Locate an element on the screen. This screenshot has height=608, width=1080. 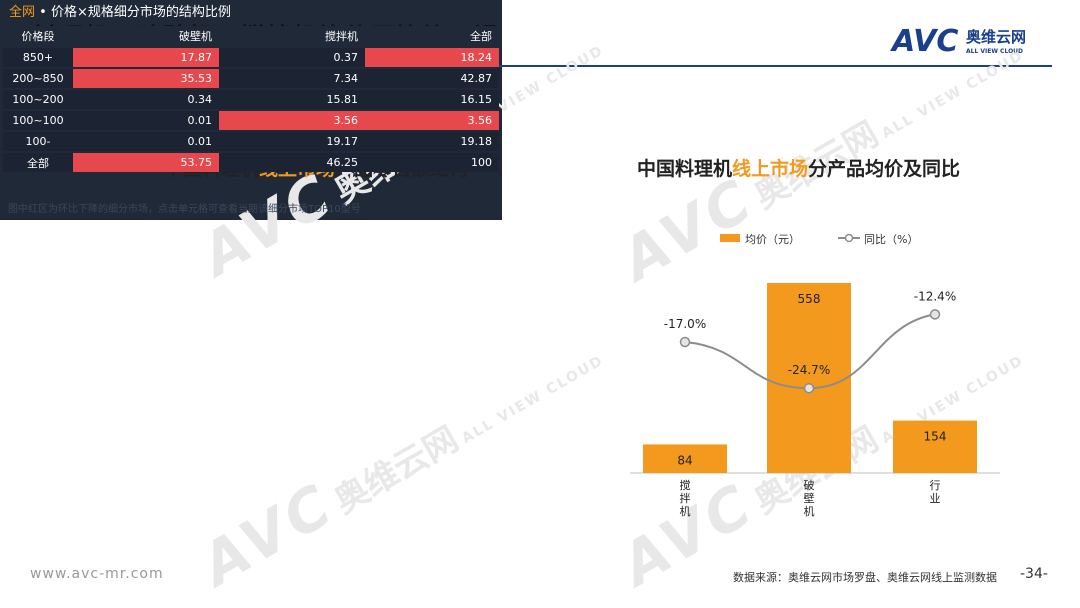
table-cell: 16.15 is located at coordinates (432, 99).